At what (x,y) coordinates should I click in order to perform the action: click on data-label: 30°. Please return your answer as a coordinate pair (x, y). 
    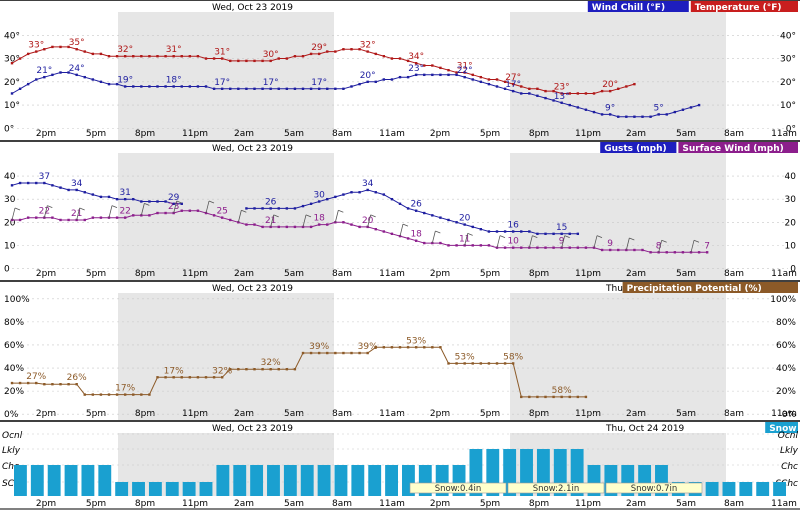
    Looking at the image, I should click on (271, 55).